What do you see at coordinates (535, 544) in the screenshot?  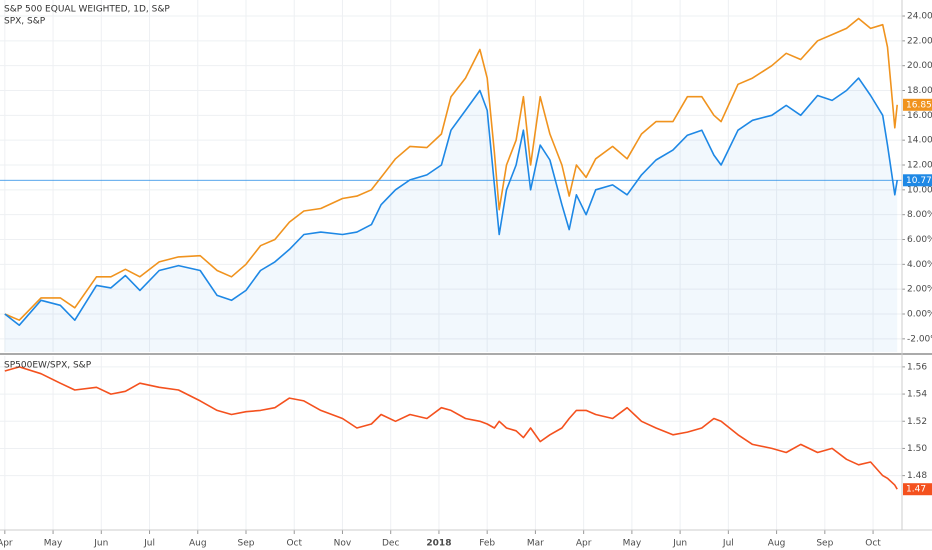 I see `x-tick-label: Mar` at bounding box center [535, 544].